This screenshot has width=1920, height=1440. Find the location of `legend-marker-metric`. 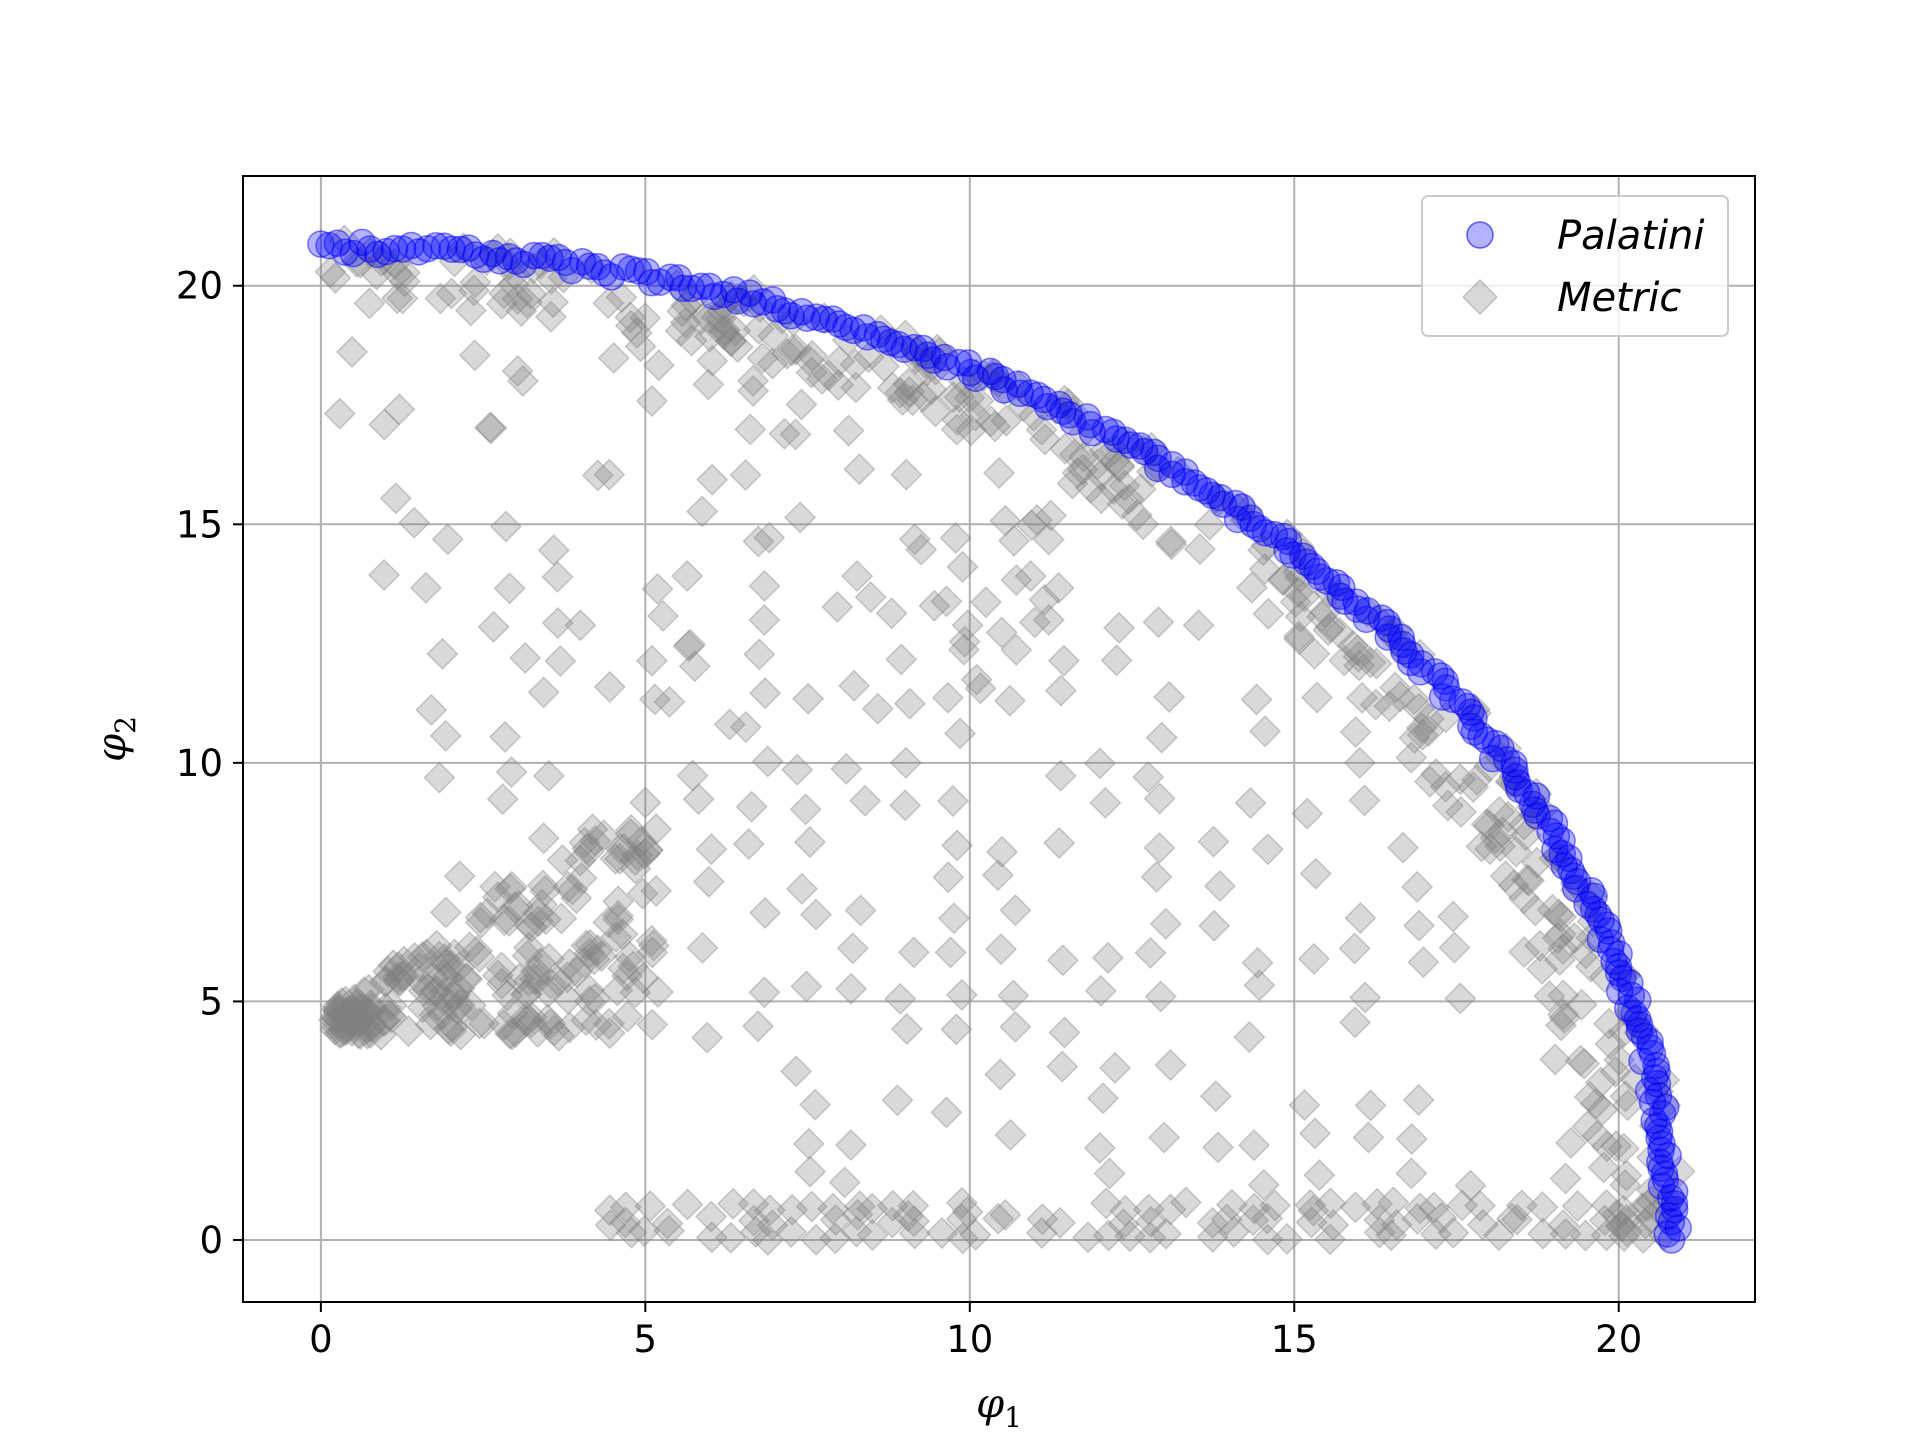

legend-marker-metric is located at coordinates (1480, 297).